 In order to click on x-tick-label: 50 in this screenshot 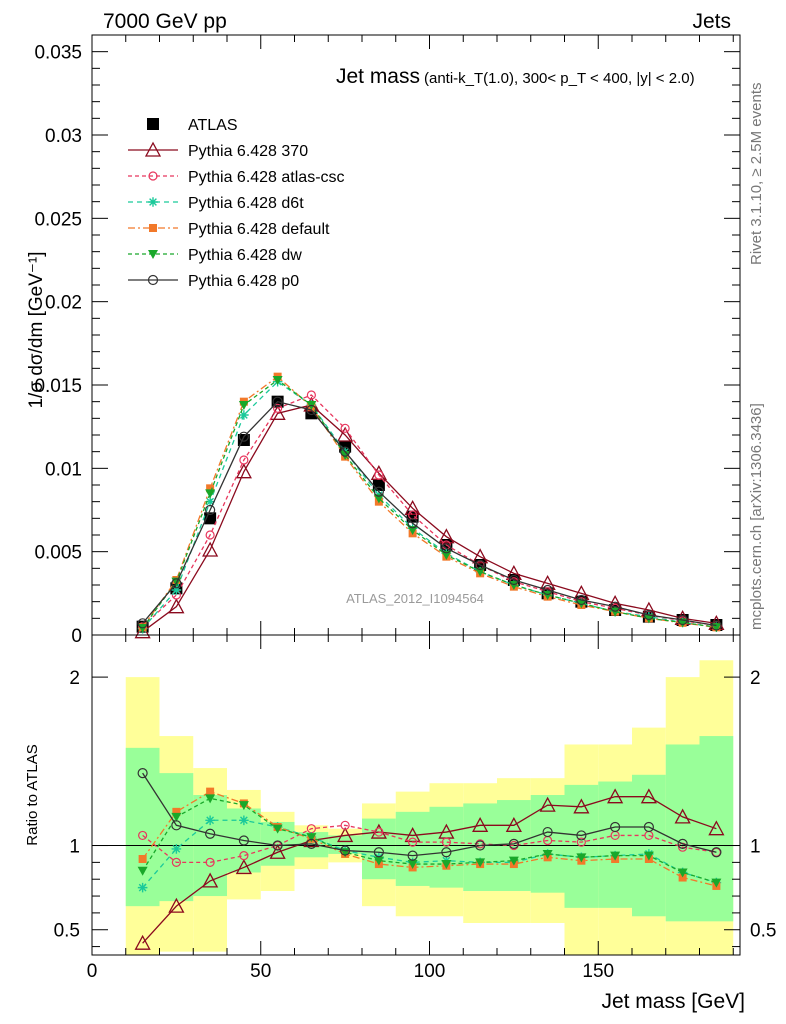, I will do `click(260, 971)`.